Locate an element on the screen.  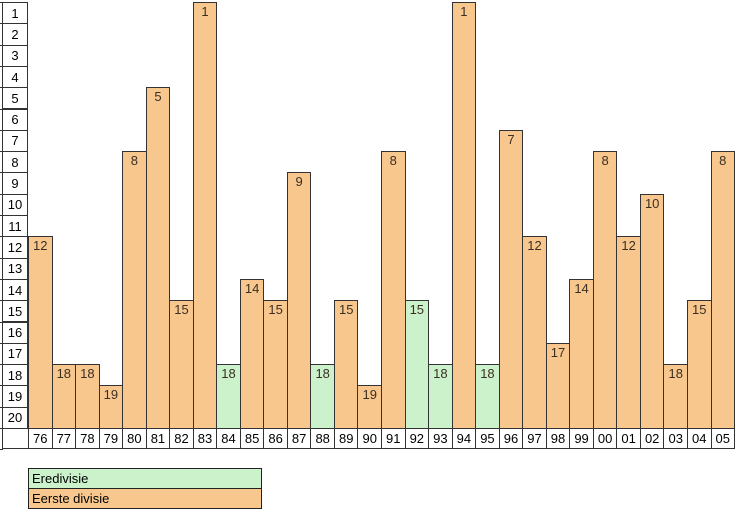
bar-value-label: 14 is located at coordinates (252, 288).